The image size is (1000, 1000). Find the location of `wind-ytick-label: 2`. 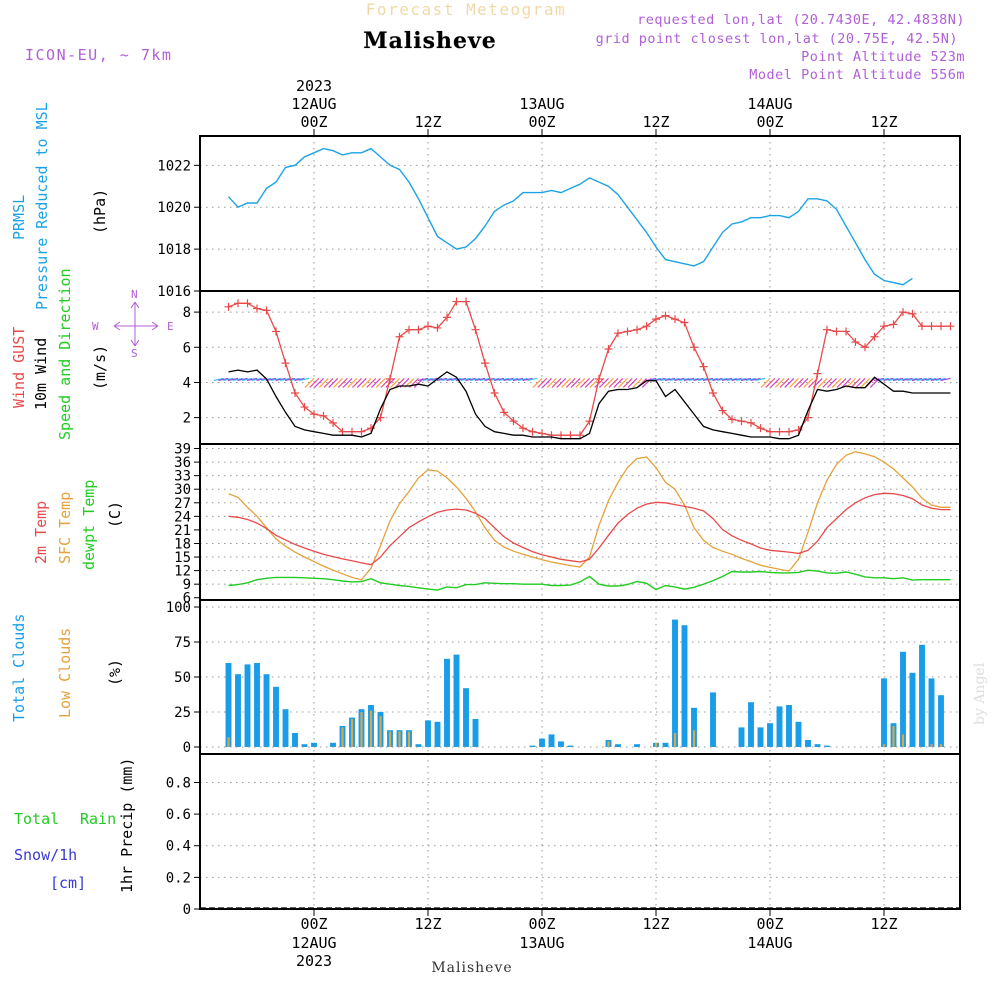

wind-ytick-label: 2 is located at coordinates (187, 419).